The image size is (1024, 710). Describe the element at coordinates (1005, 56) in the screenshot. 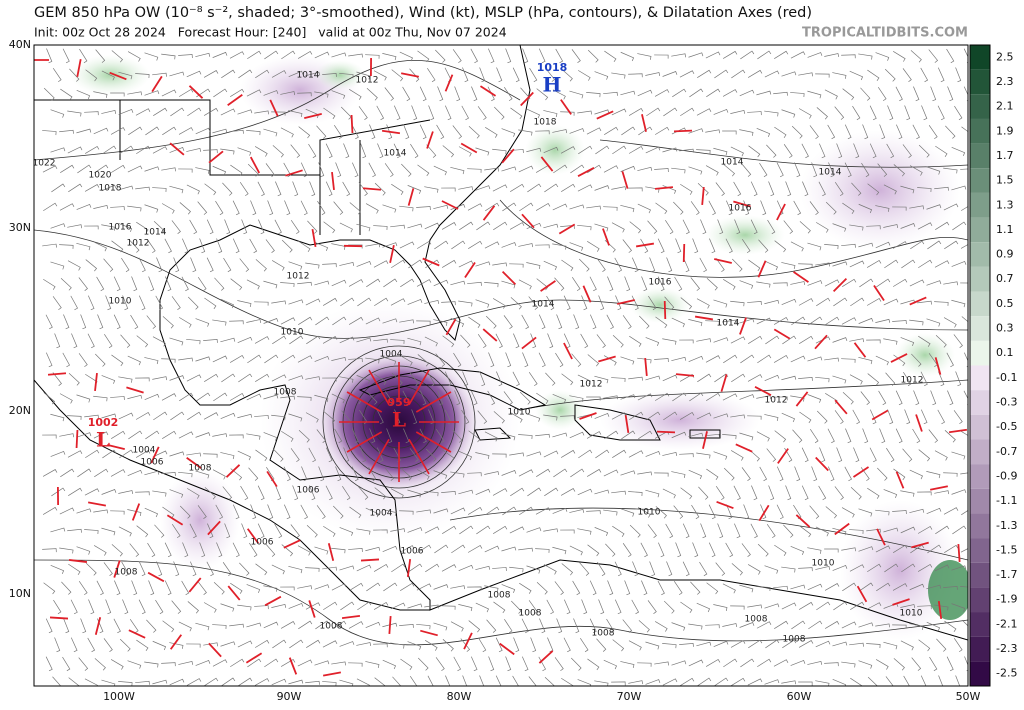

I see `colorbar-label: 2.5` at that location.